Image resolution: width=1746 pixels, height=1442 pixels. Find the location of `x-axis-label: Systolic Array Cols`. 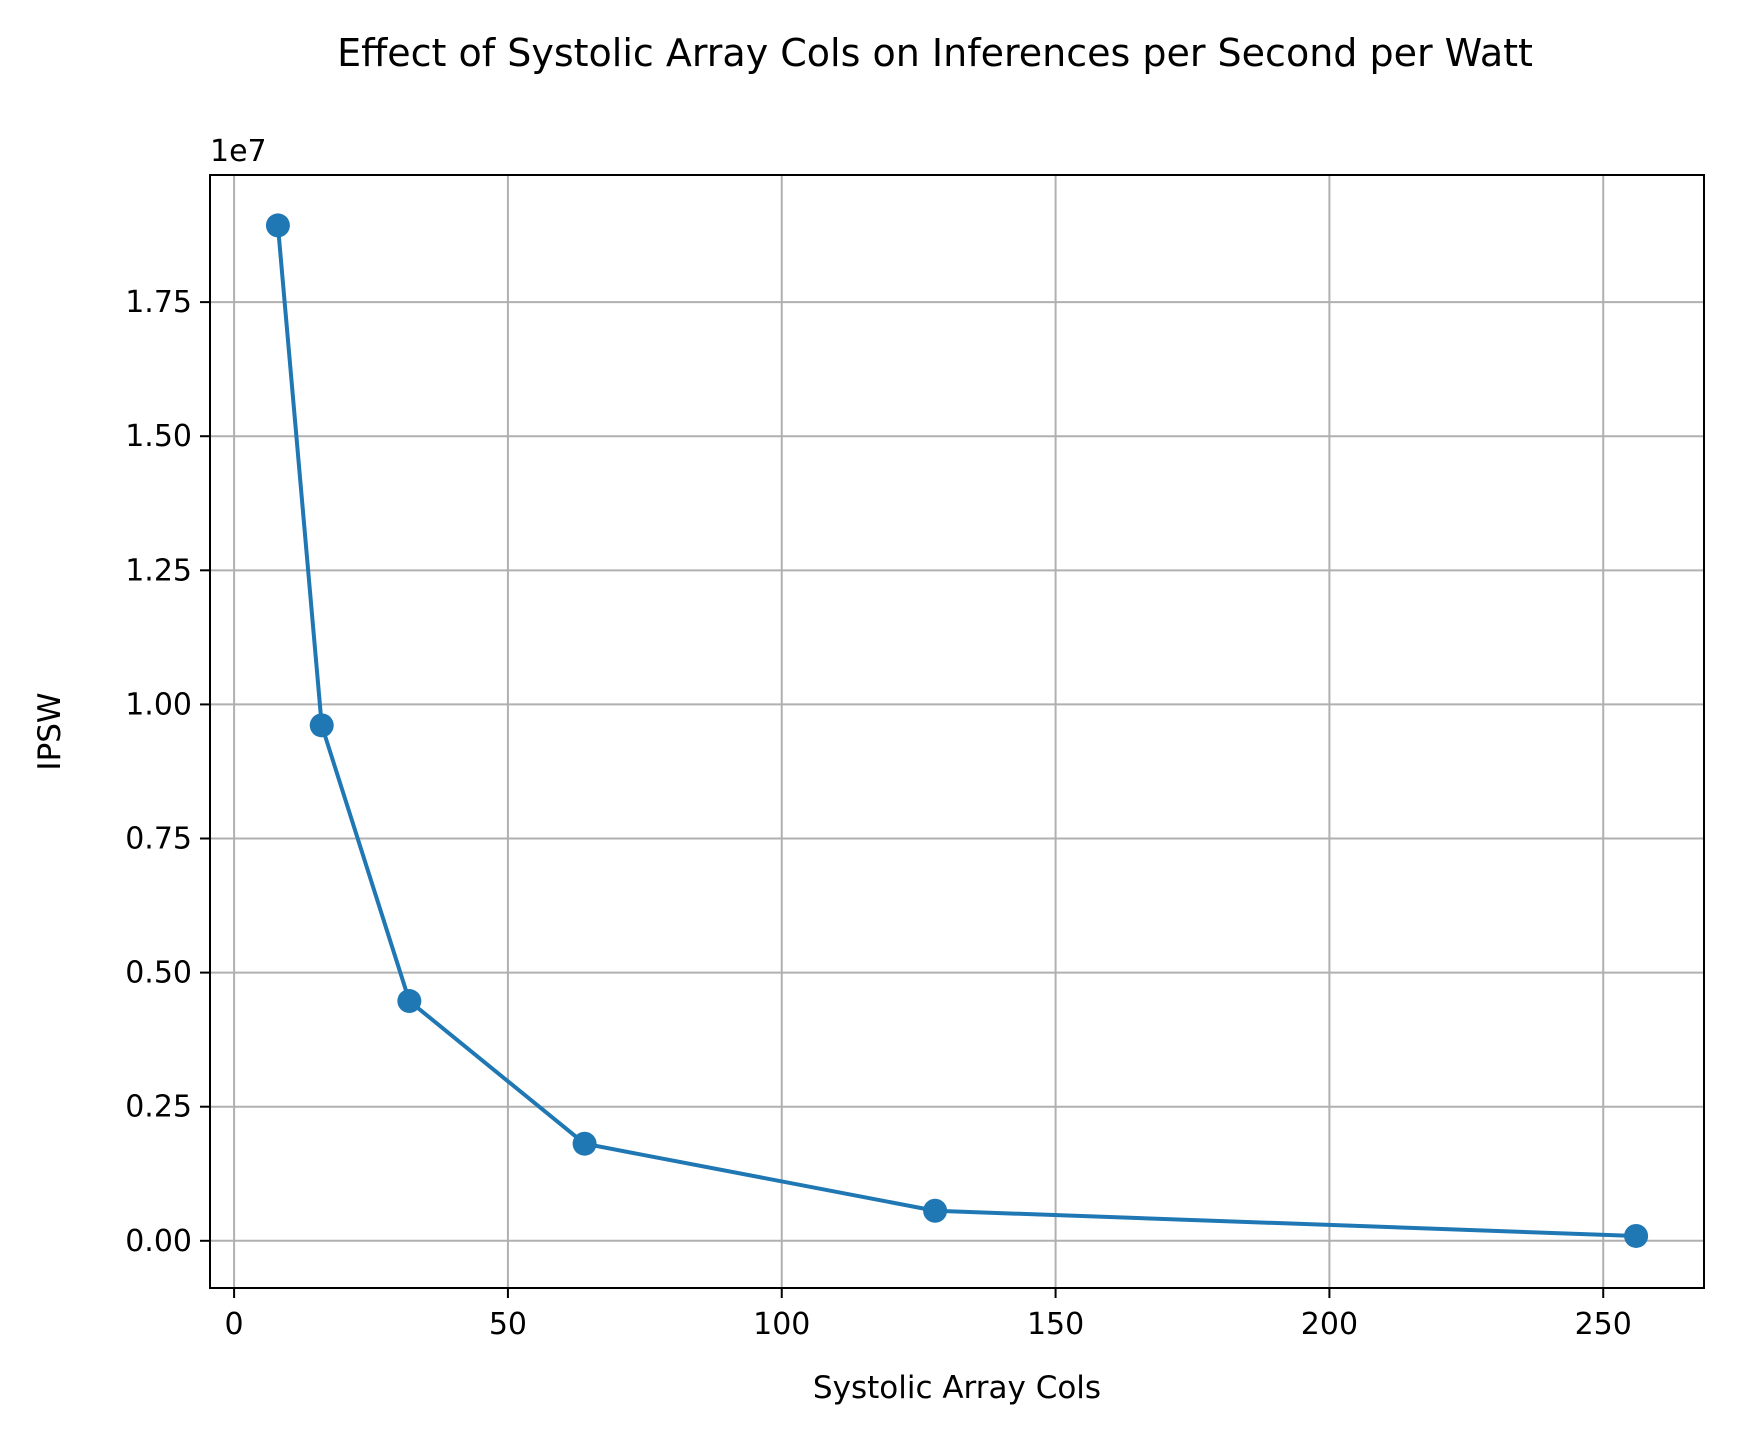

x-axis-label: Systolic Array Cols is located at coordinates (957, 1388).